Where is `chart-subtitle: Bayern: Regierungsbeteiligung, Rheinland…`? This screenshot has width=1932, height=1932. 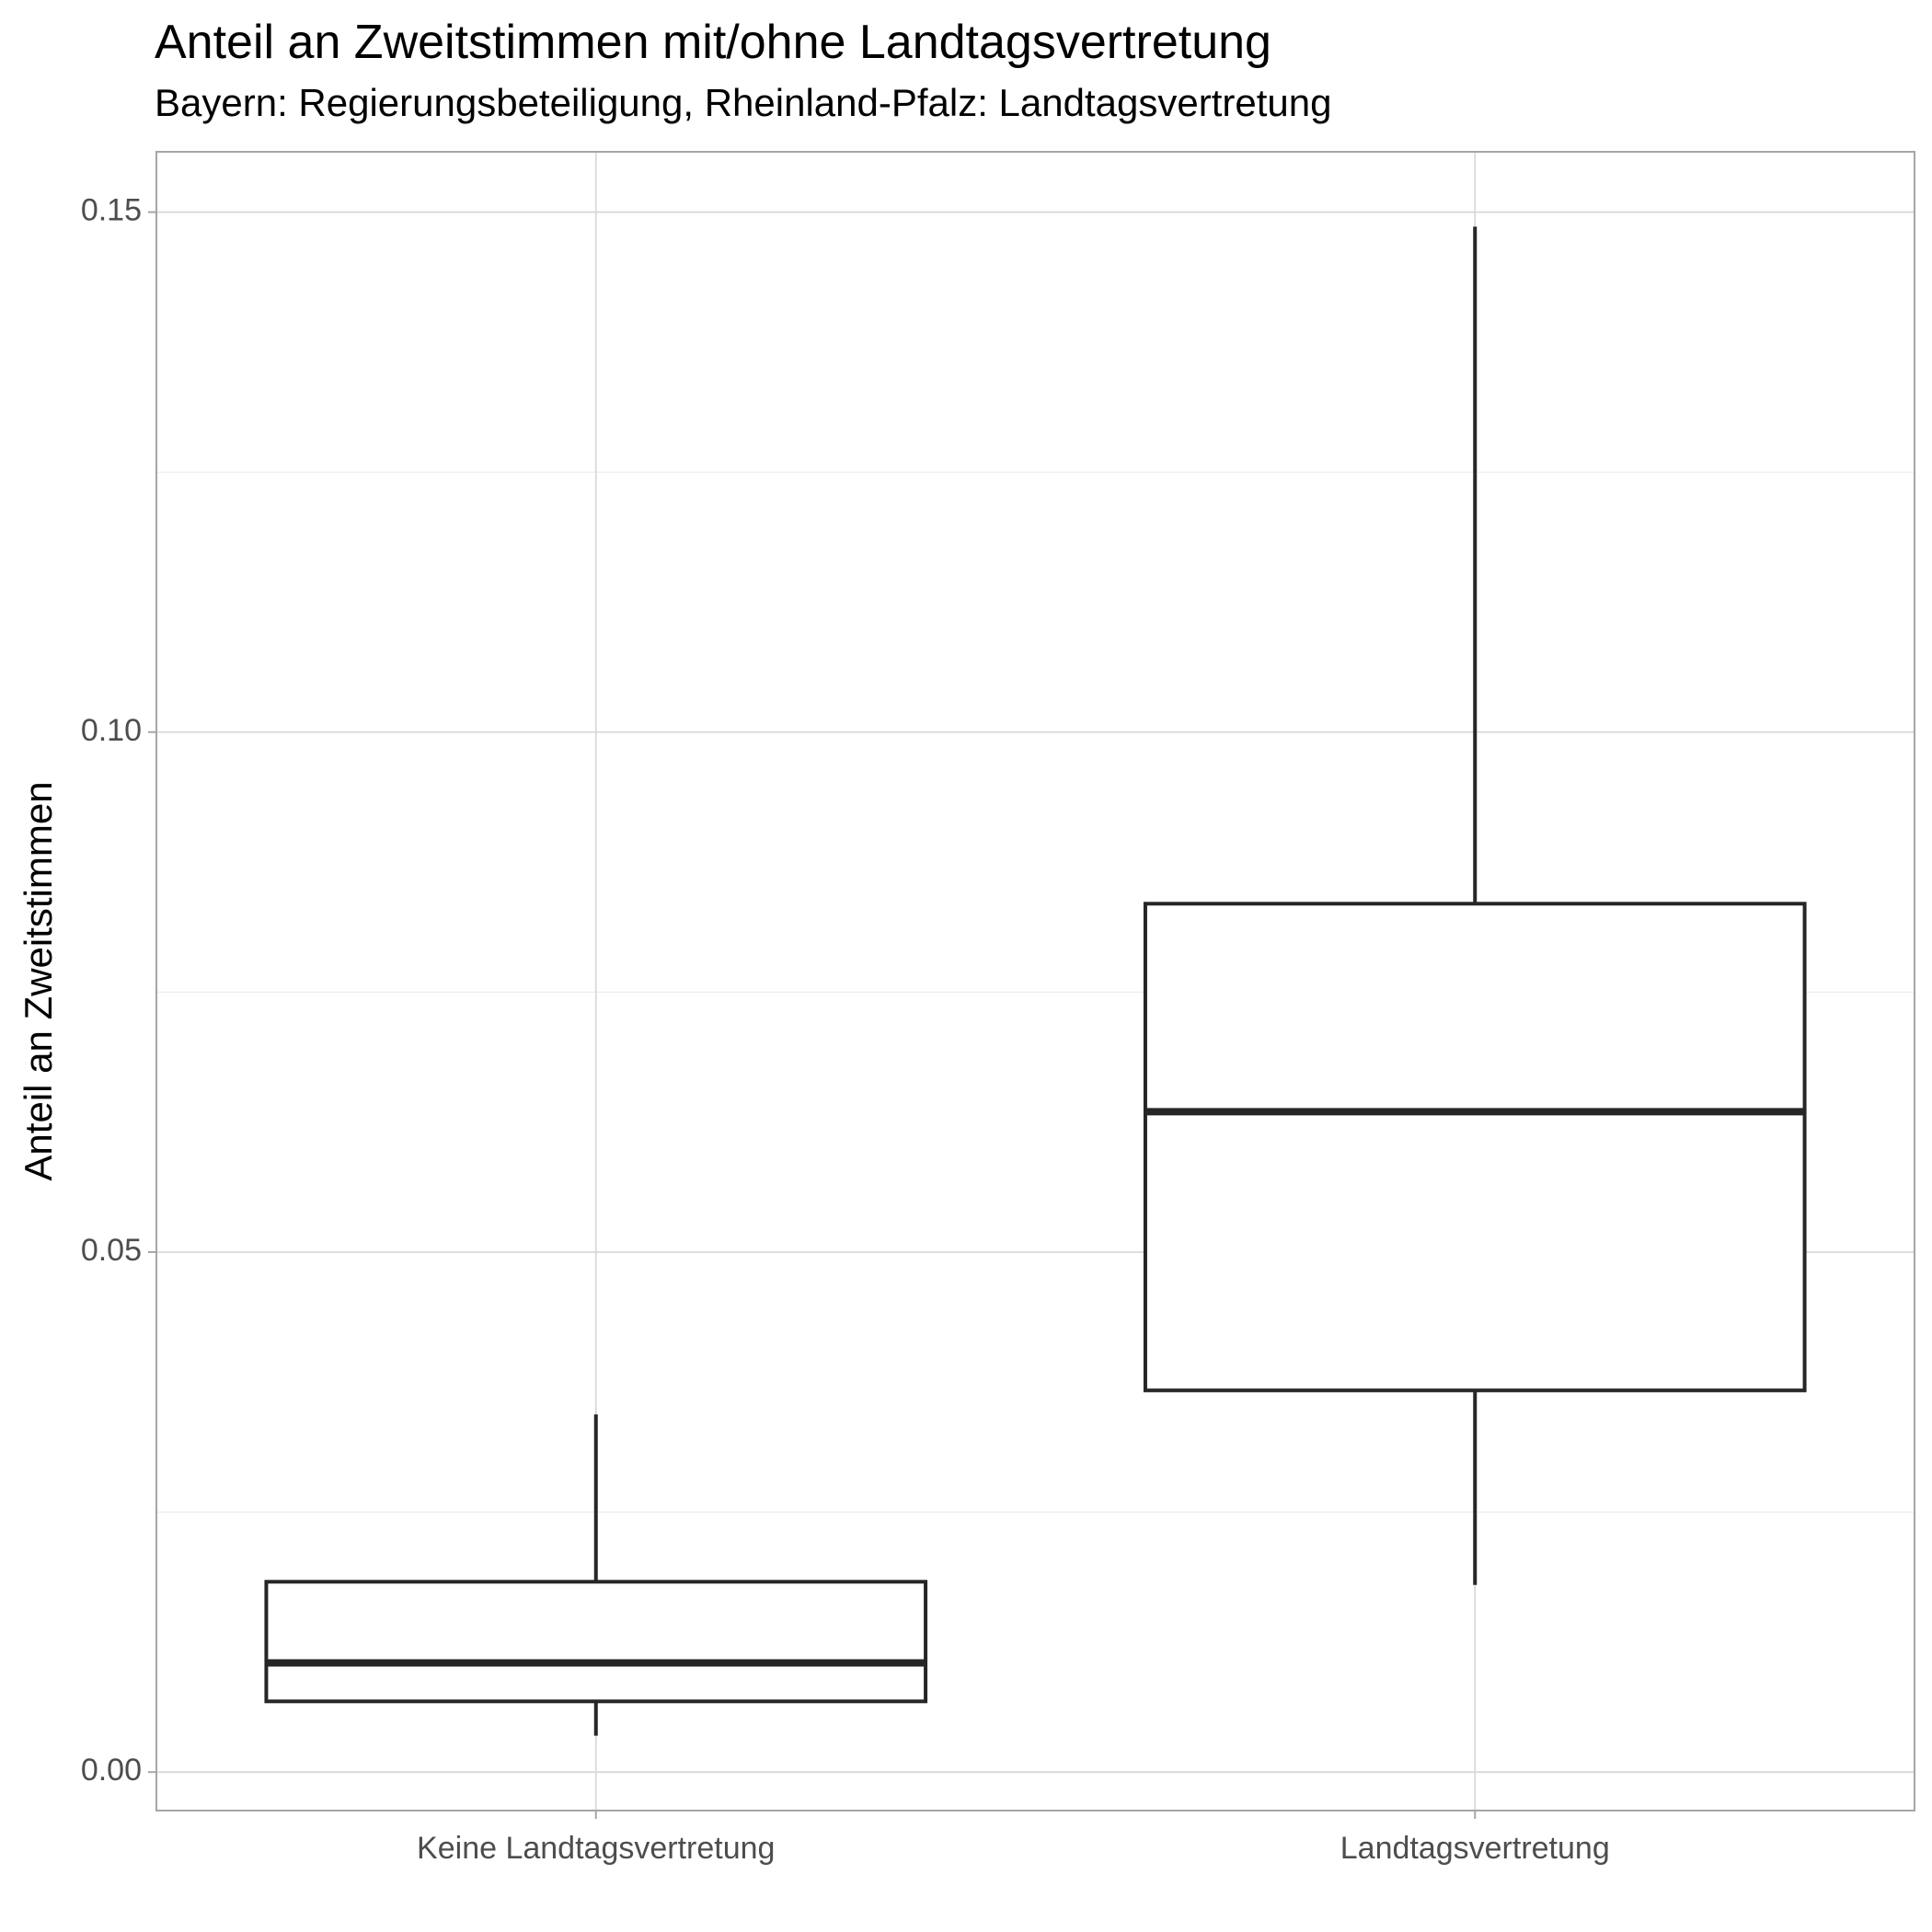
chart-subtitle: Bayern: Regierungsbeteiligung, Rheinland… is located at coordinates (743, 102).